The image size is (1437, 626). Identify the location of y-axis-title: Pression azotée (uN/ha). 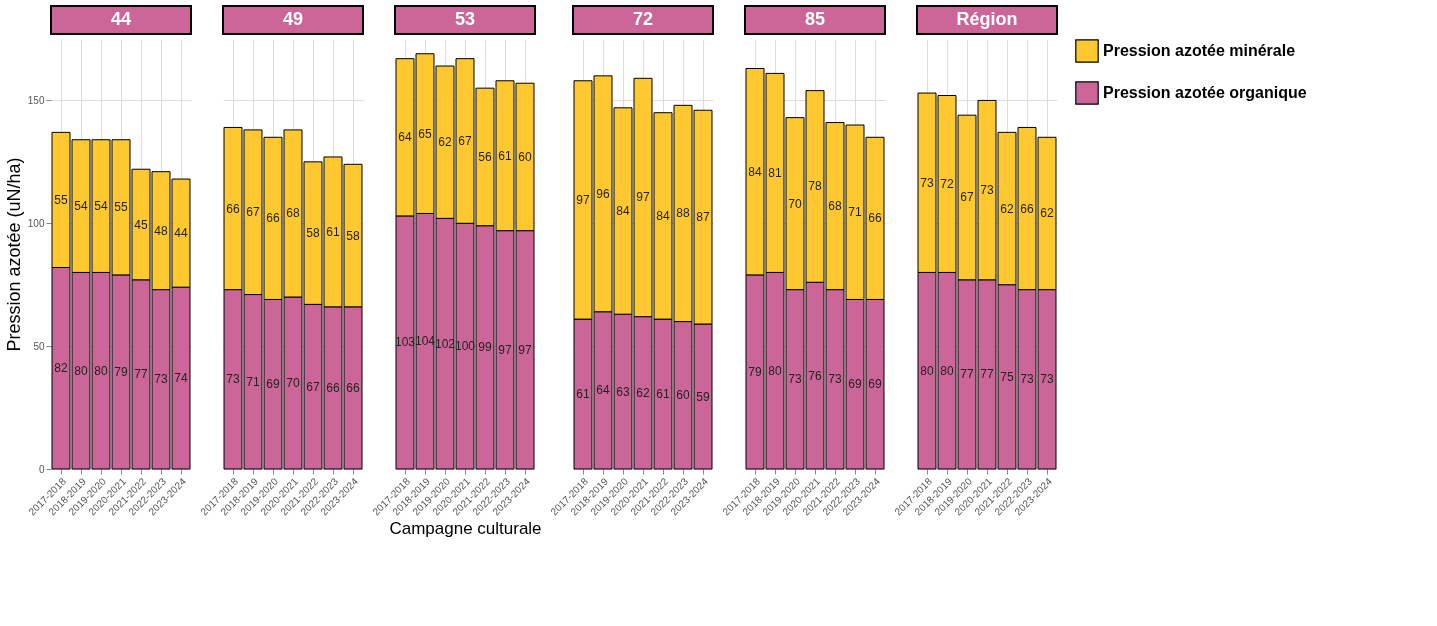
(13, 254).